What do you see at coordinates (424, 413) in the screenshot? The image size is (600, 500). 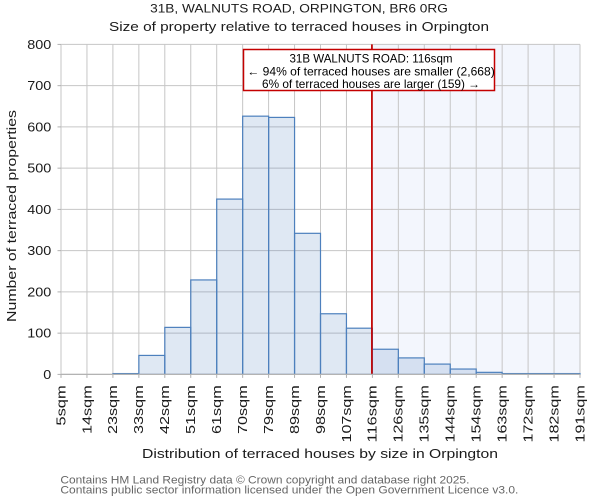 I see `svg-text: 135sqm` at bounding box center [424, 413].